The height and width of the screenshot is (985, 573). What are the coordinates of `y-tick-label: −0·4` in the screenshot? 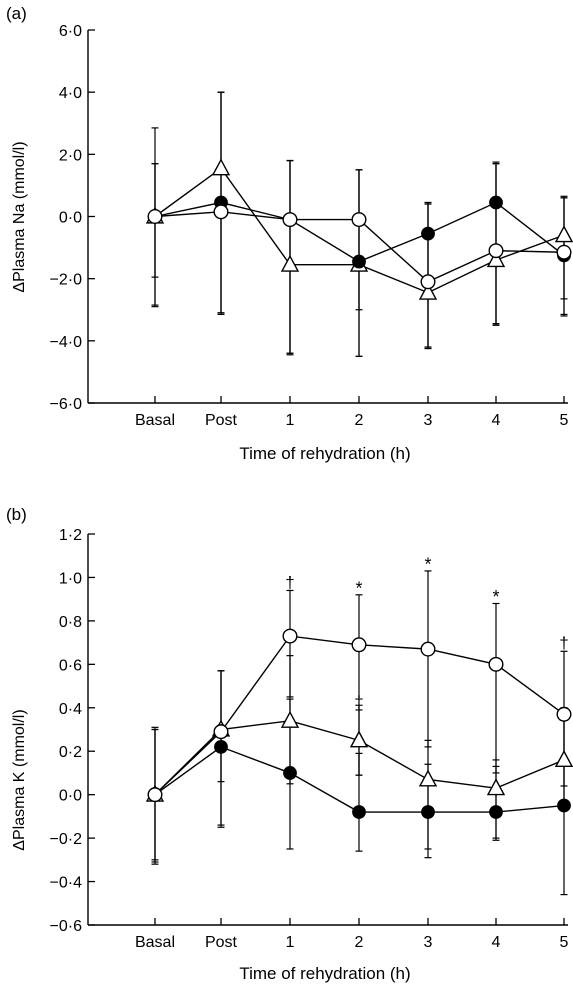 It's located at (66, 883).